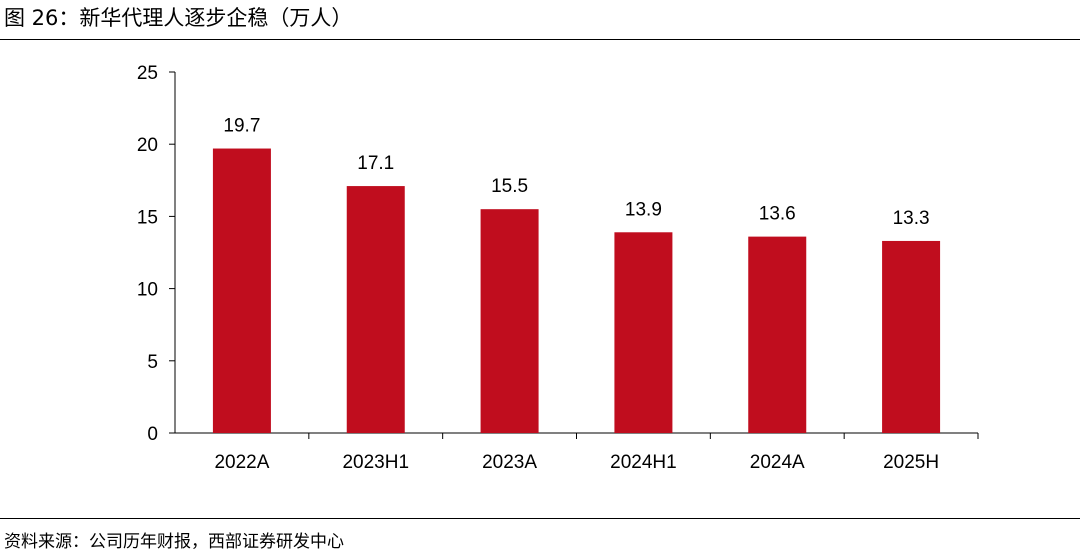 This screenshot has height=557, width=1080. What do you see at coordinates (643, 209) in the screenshot?
I see `data-label: 13.9` at bounding box center [643, 209].